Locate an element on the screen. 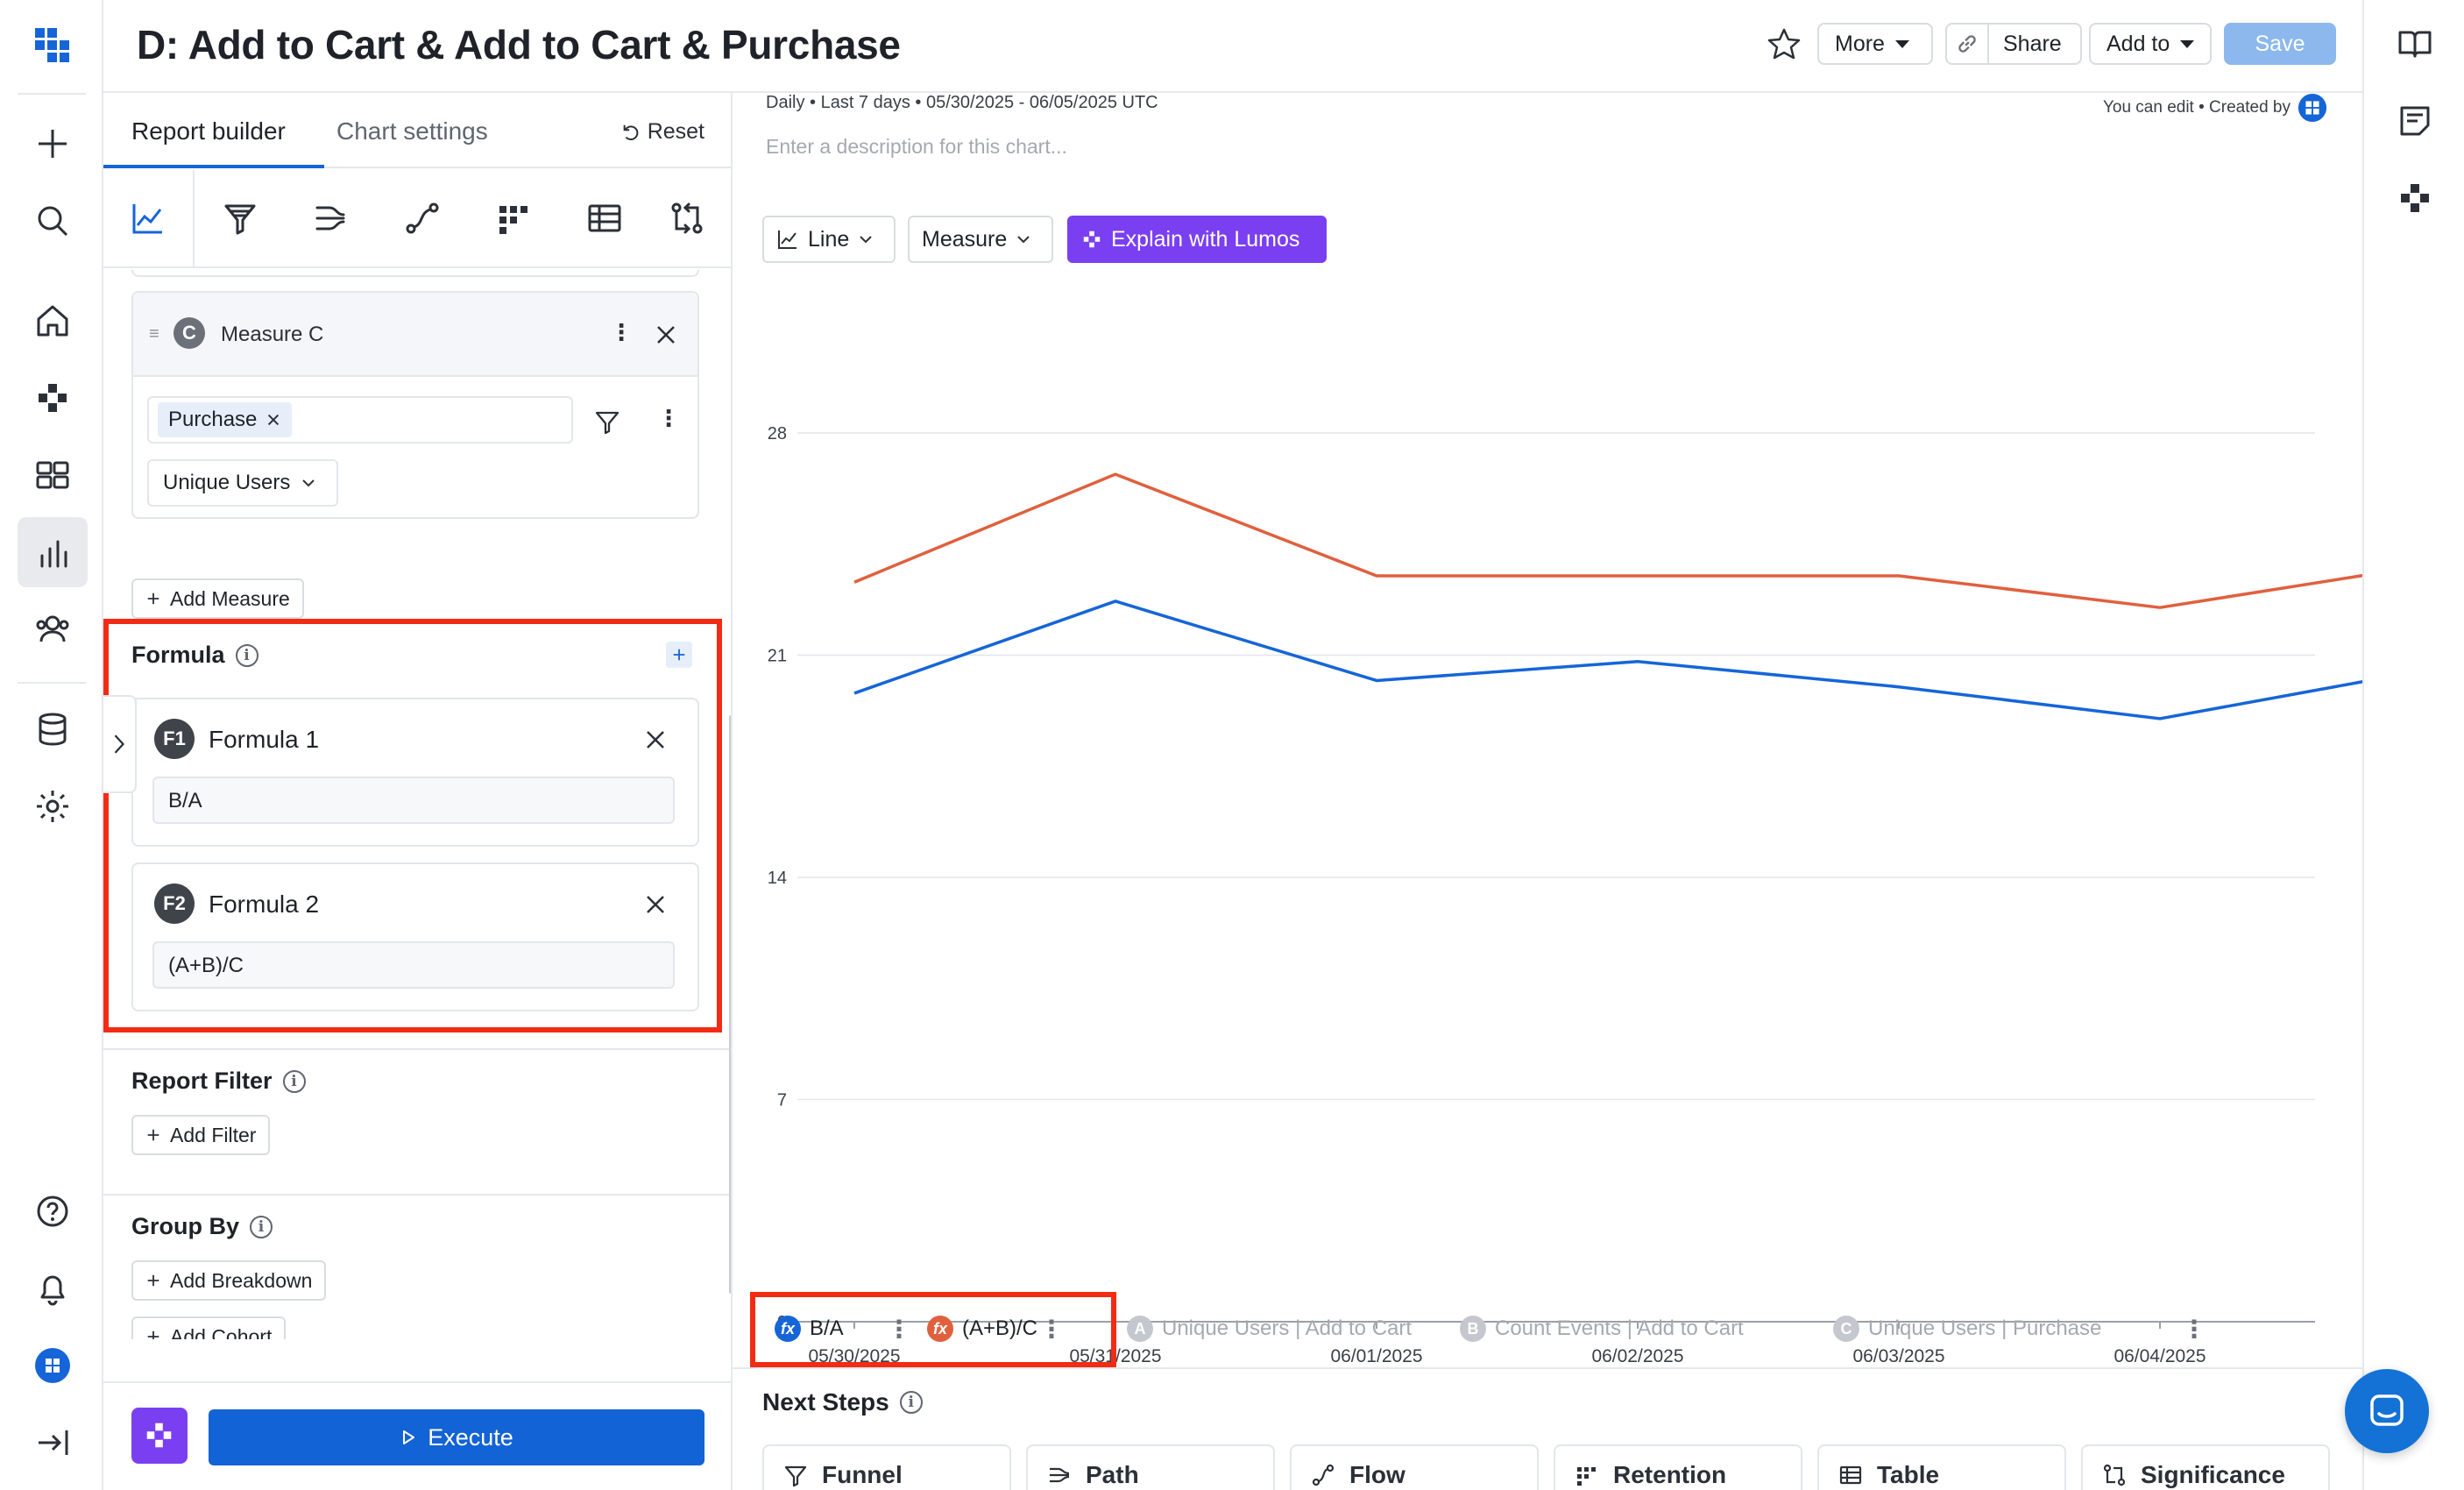  legend-item: fx B/A is located at coordinates (809, 1328).